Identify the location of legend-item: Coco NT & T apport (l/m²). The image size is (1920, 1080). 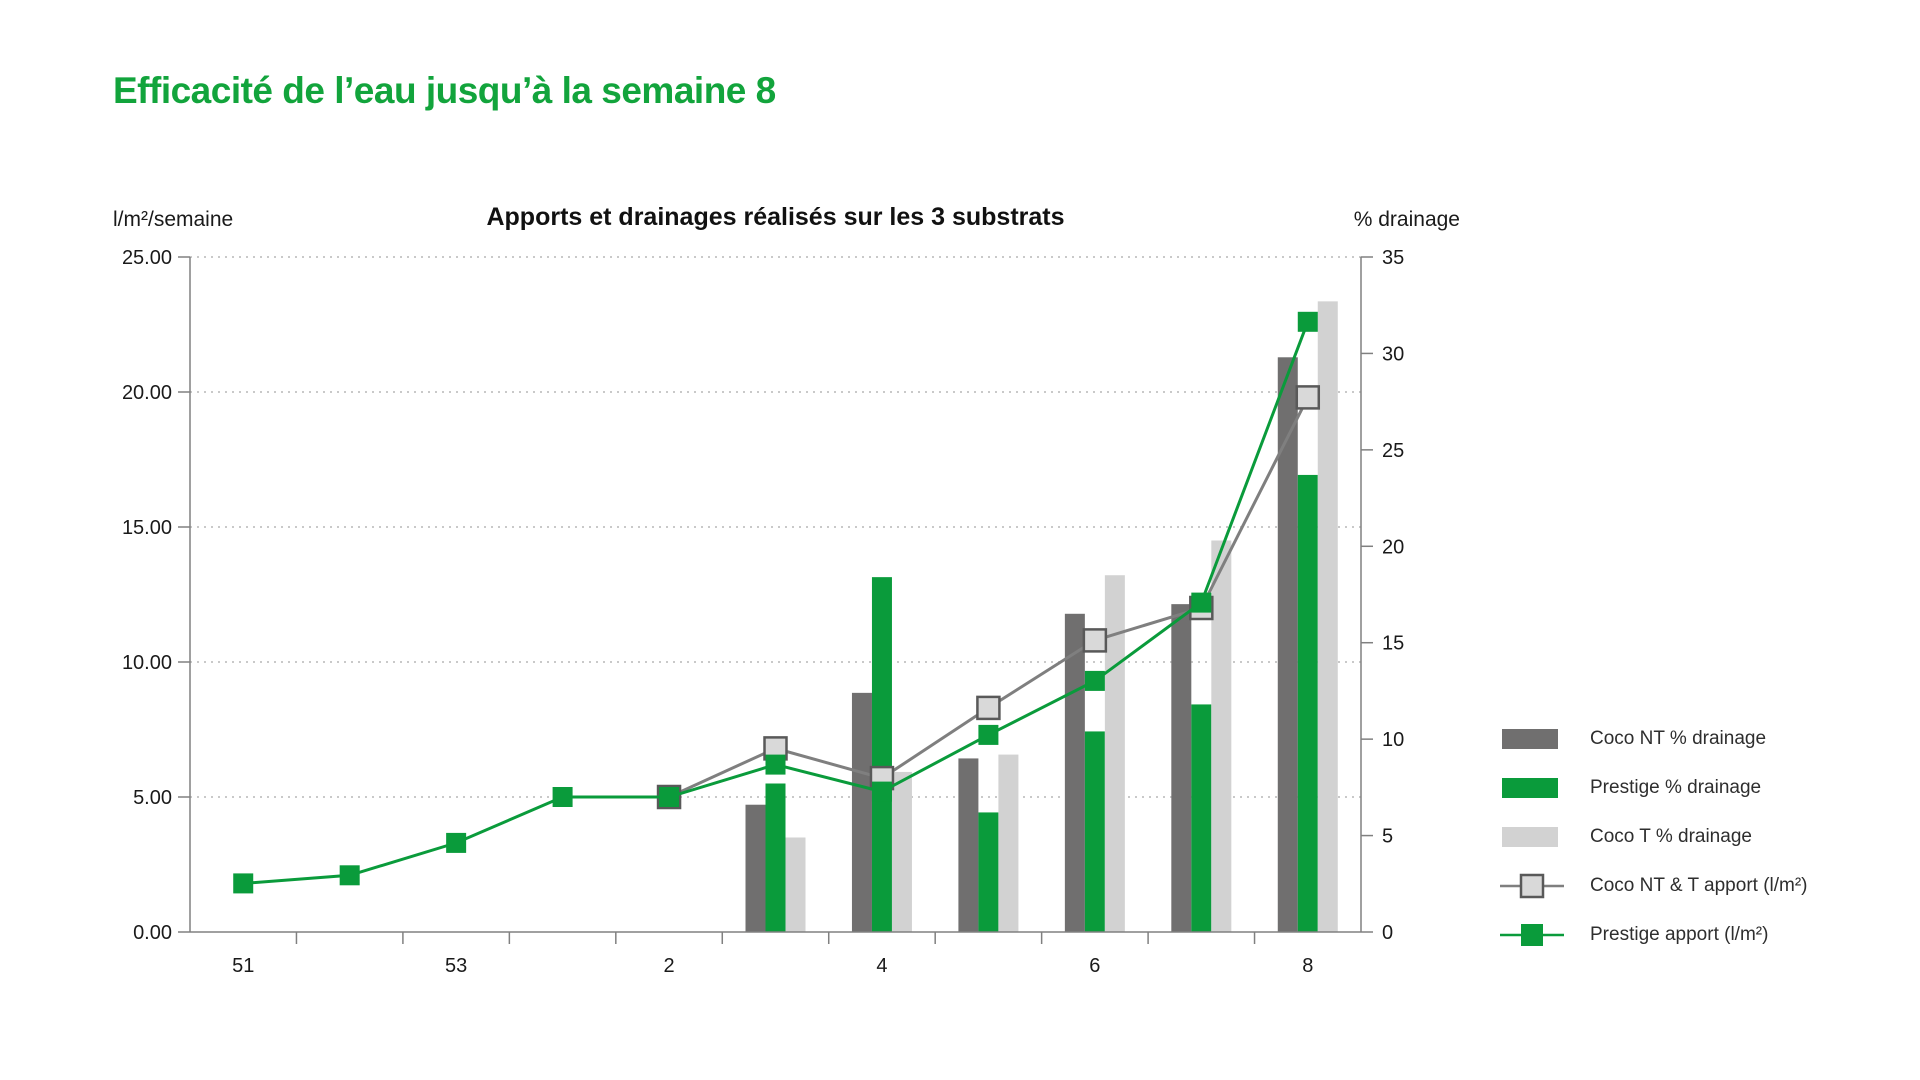
(1654, 885).